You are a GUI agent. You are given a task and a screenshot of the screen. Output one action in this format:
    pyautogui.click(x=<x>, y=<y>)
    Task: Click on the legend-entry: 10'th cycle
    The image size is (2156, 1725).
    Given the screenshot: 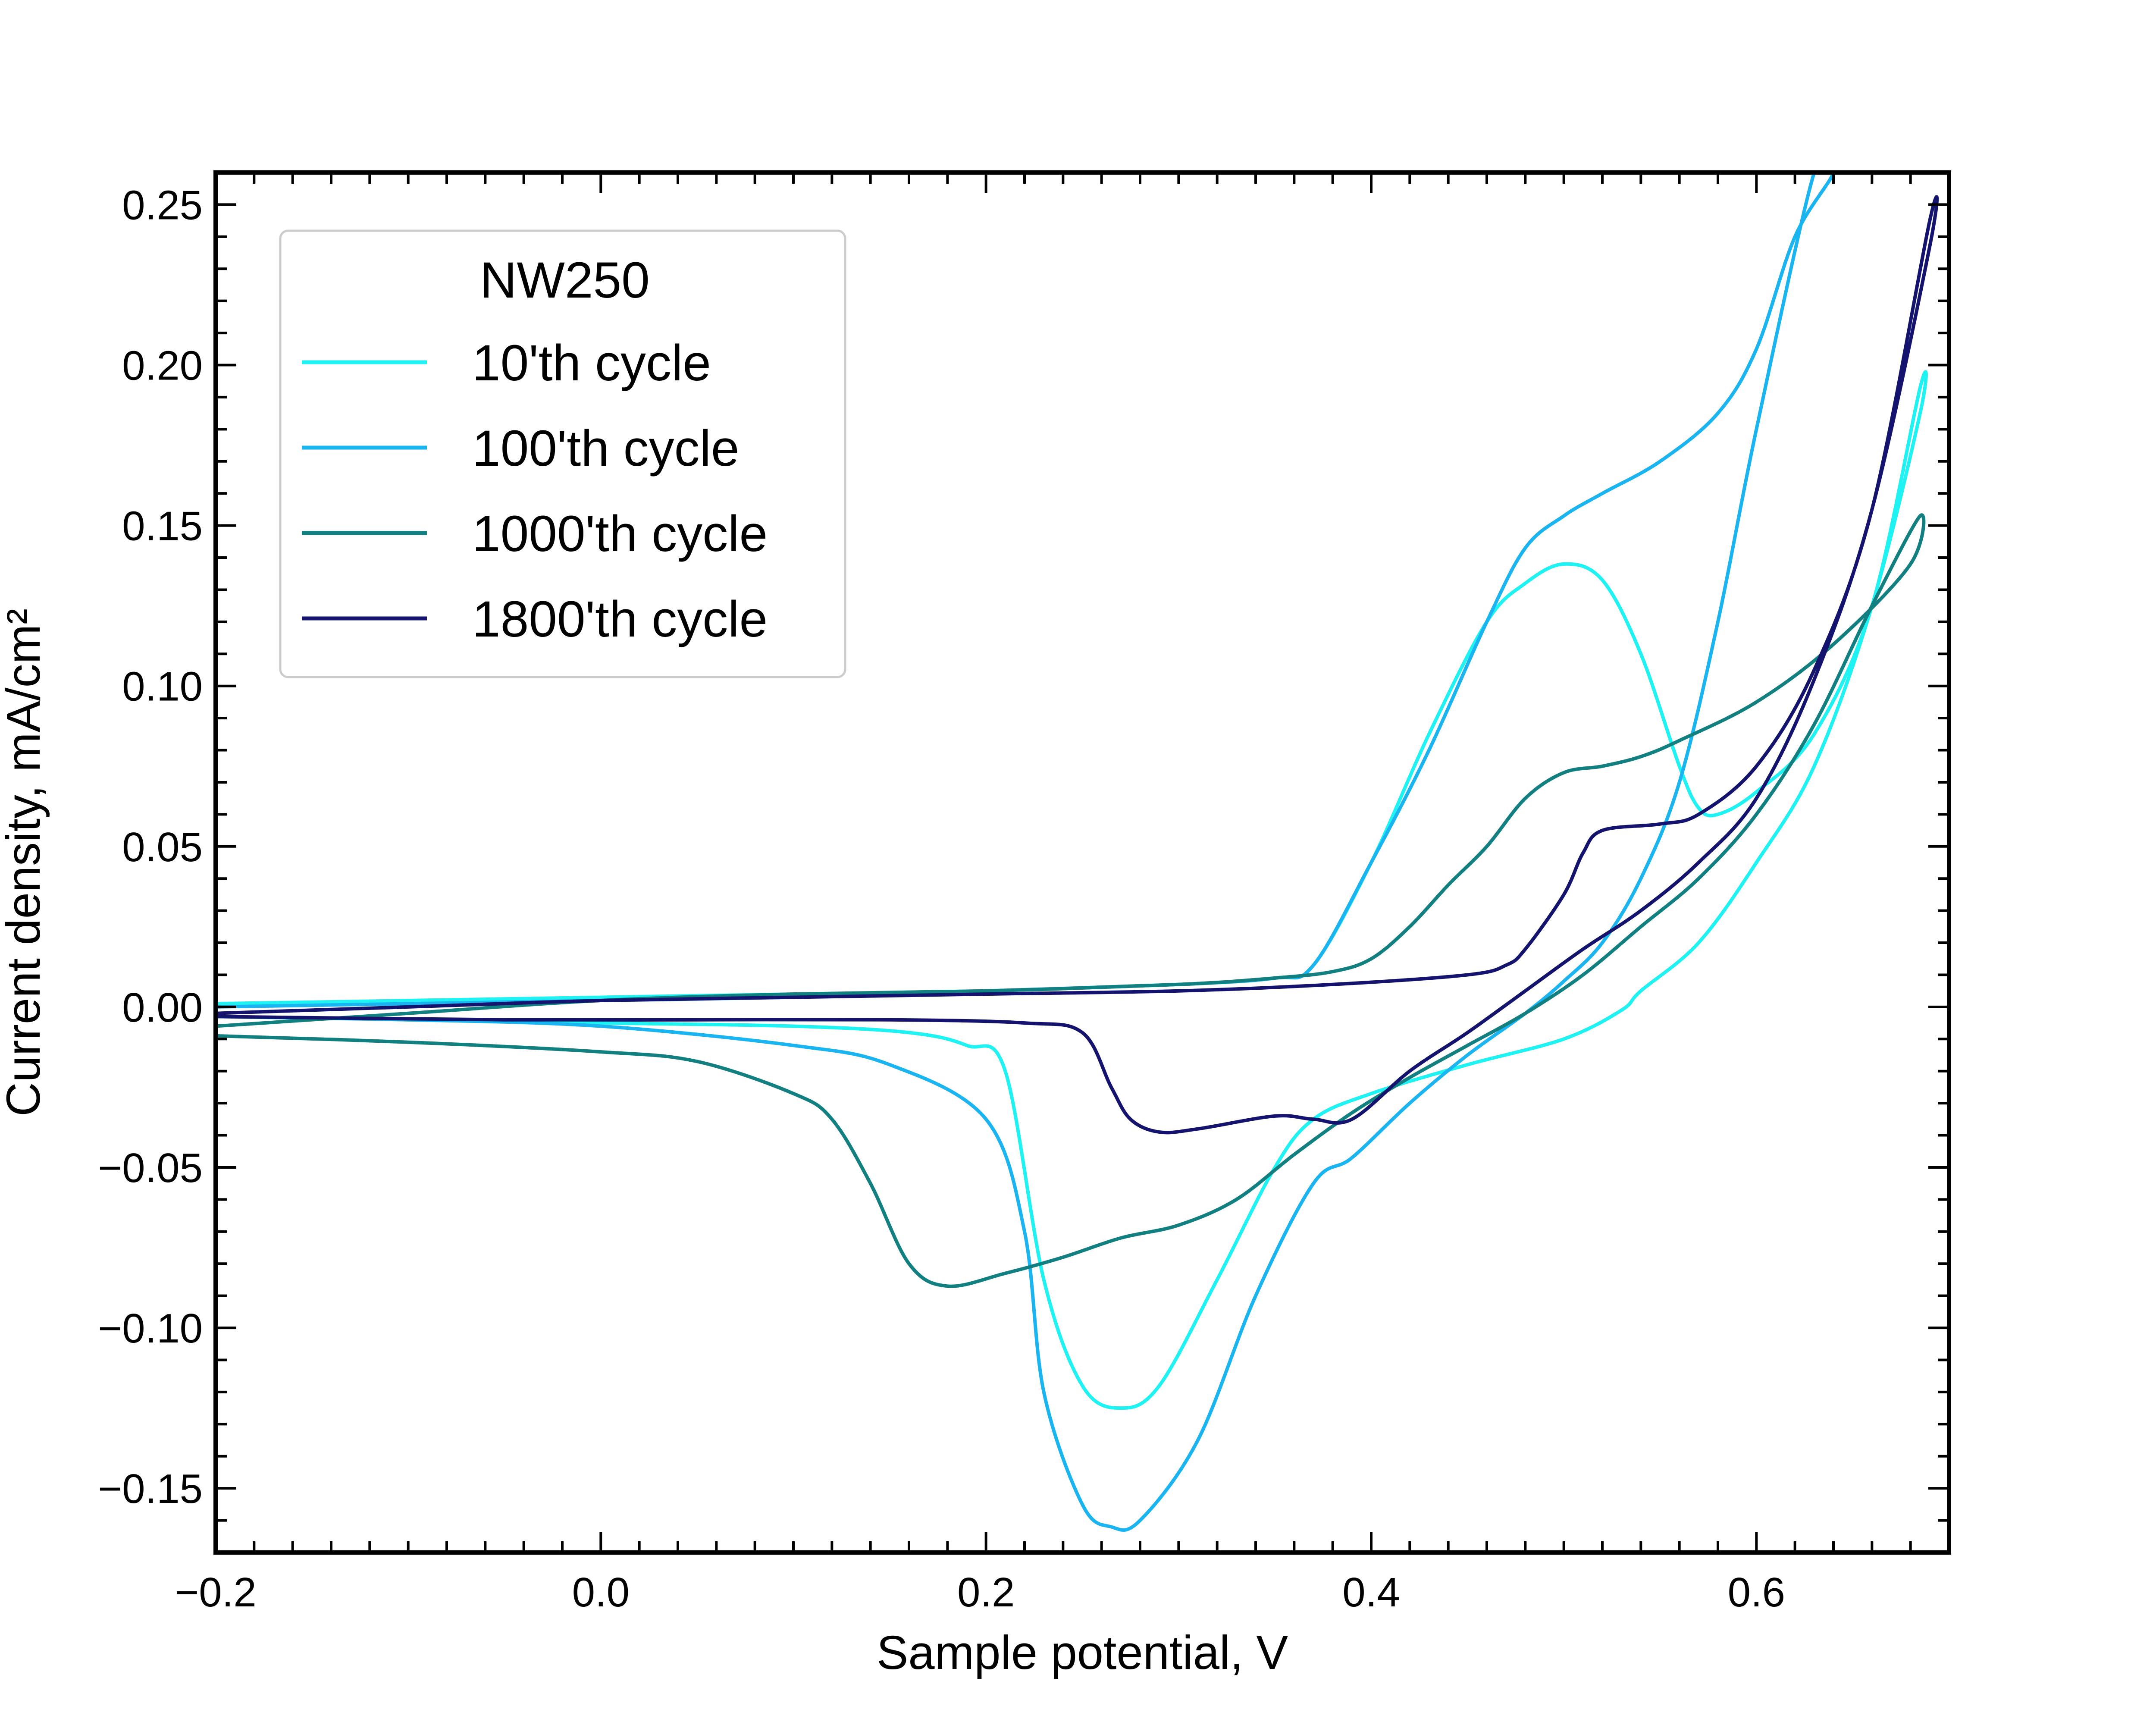 What is the action you would take?
    pyautogui.click(x=506, y=364)
    